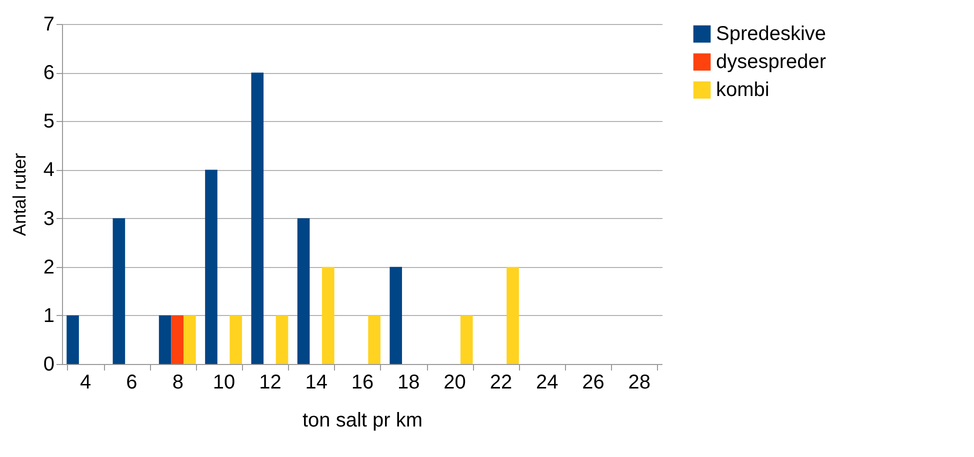  What do you see at coordinates (132, 383) in the screenshot?
I see `x-tick-label: 6` at bounding box center [132, 383].